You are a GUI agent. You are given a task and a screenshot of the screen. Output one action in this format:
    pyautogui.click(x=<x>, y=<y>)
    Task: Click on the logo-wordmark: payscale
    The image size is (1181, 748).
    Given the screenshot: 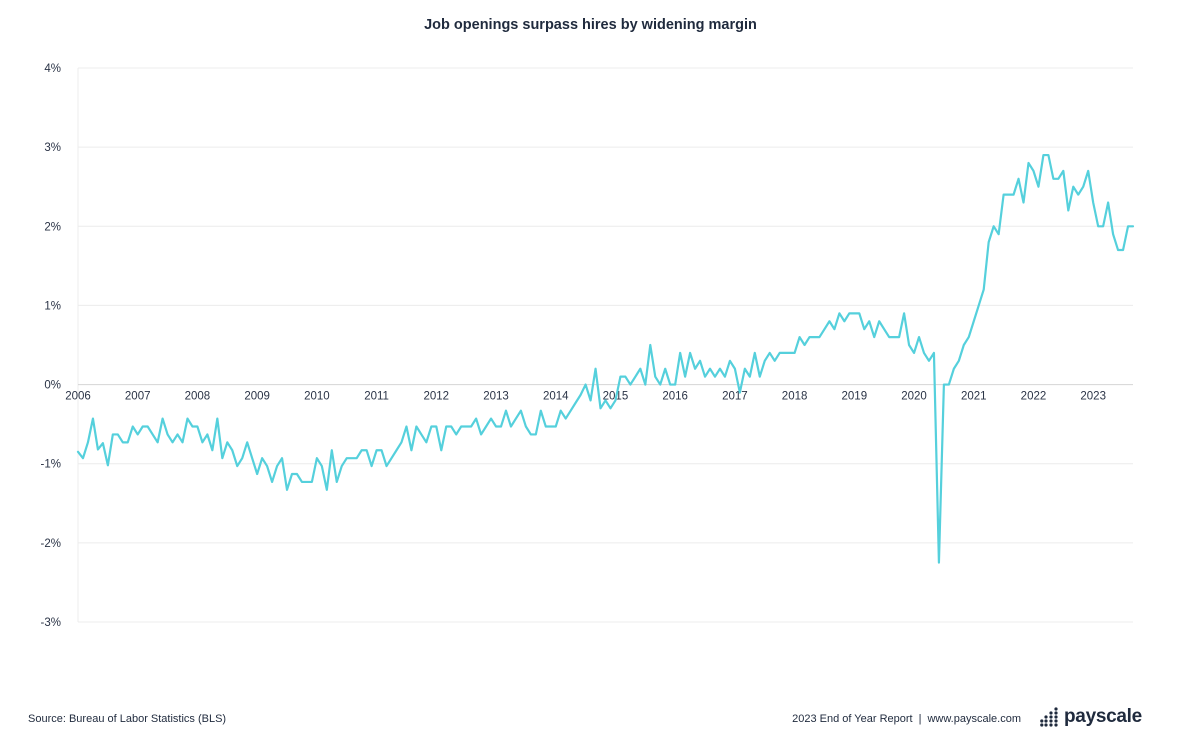 What is the action you would take?
    pyautogui.click(x=1103, y=716)
    